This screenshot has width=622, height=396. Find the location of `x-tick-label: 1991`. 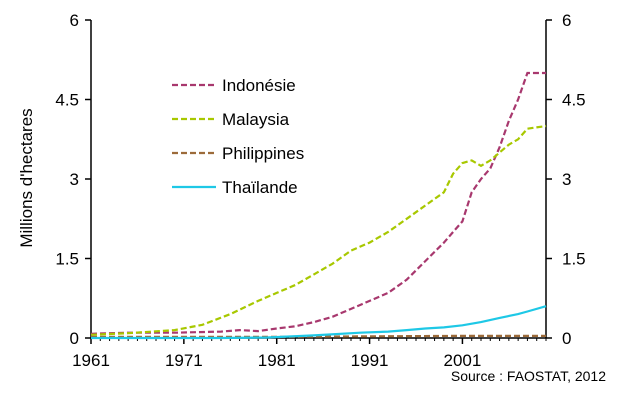

x-tick-label: 1991 is located at coordinates (370, 360).